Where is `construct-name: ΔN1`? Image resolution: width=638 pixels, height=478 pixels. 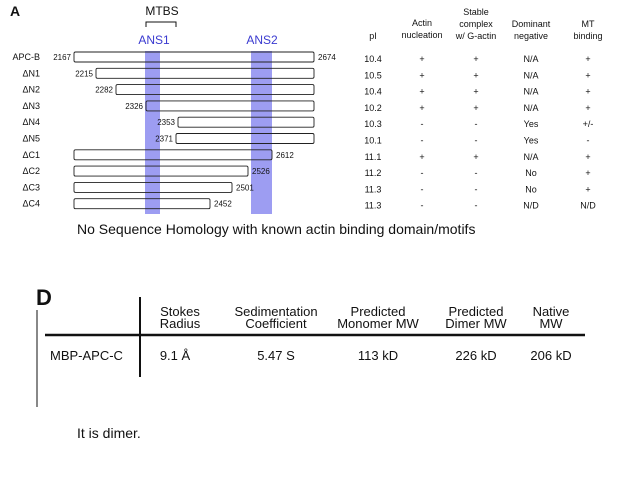
construct-name: ΔN1 is located at coordinates (31, 73).